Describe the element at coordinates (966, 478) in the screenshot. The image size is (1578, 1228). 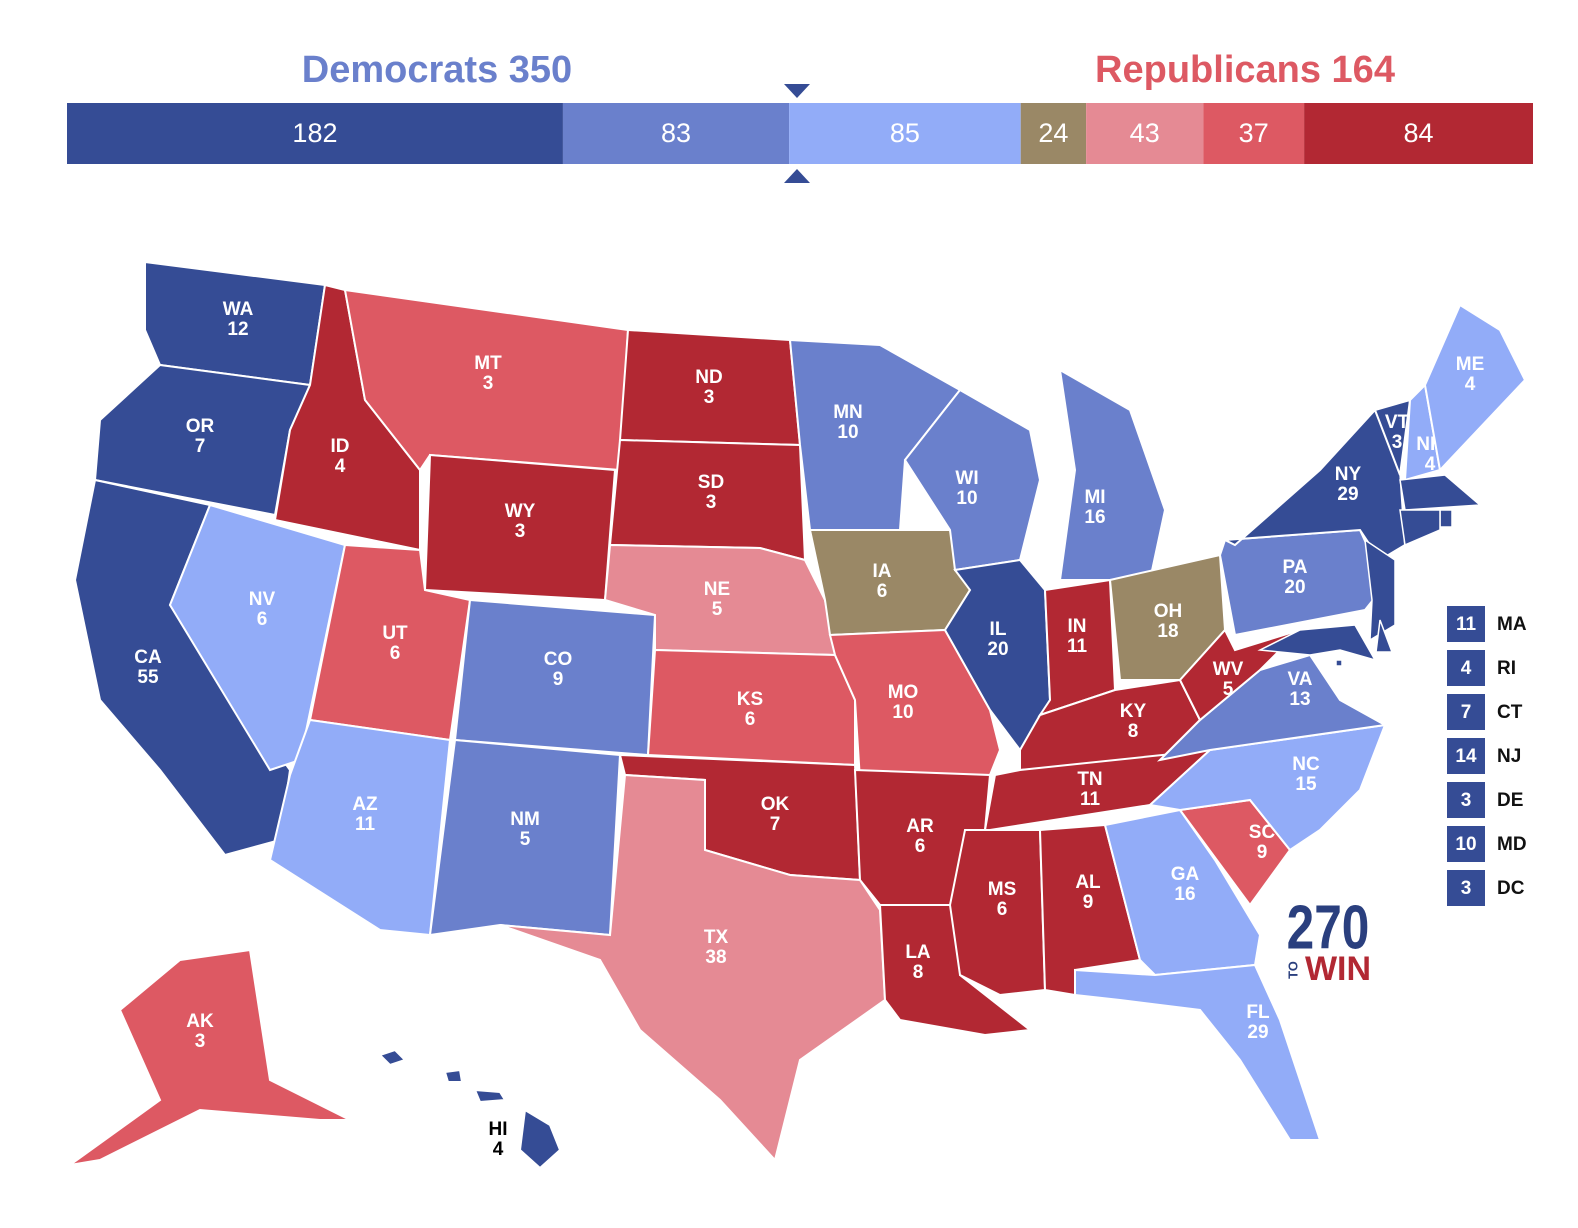
I see `state-abbr: WI` at that location.